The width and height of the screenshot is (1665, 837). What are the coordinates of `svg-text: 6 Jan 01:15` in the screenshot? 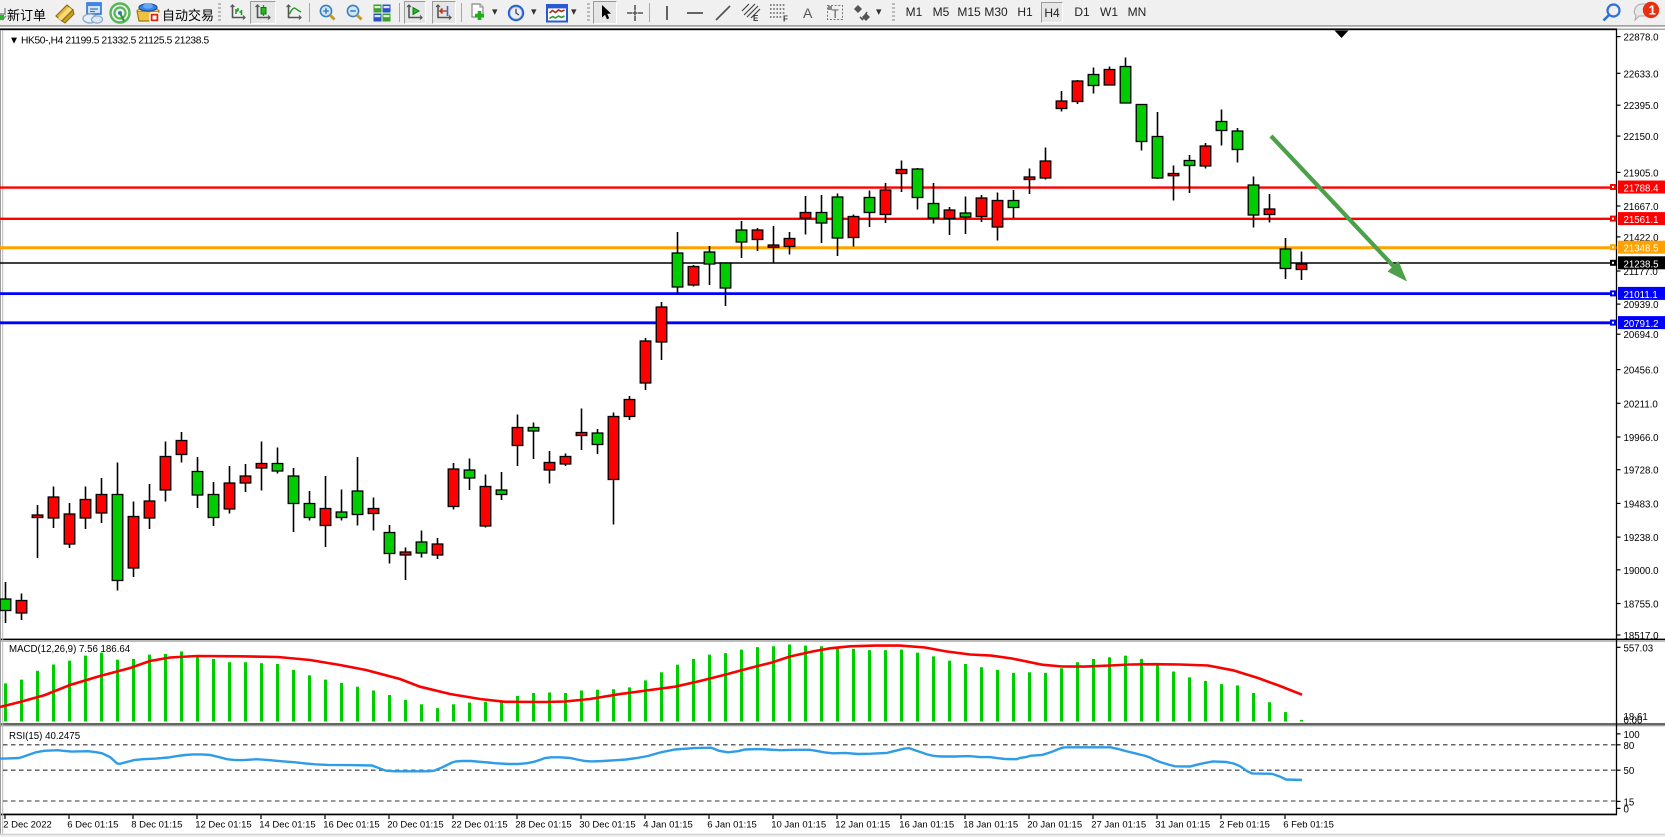 It's located at (732, 824).